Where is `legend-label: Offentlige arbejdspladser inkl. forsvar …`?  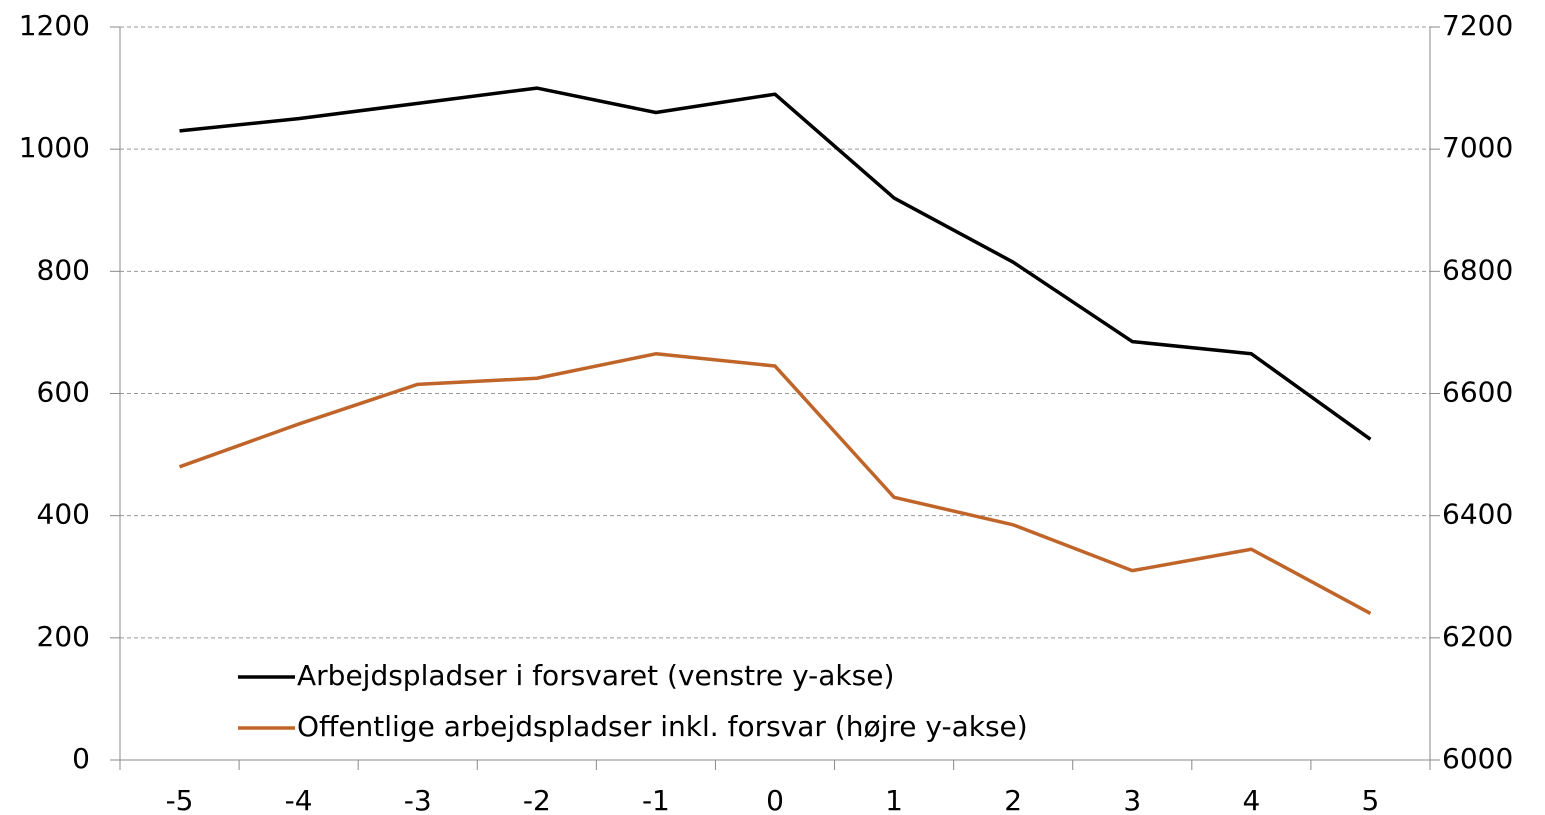
legend-label: Offentlige arbejdspladser inkl. forsvar … is located at coordinates (662, 726).